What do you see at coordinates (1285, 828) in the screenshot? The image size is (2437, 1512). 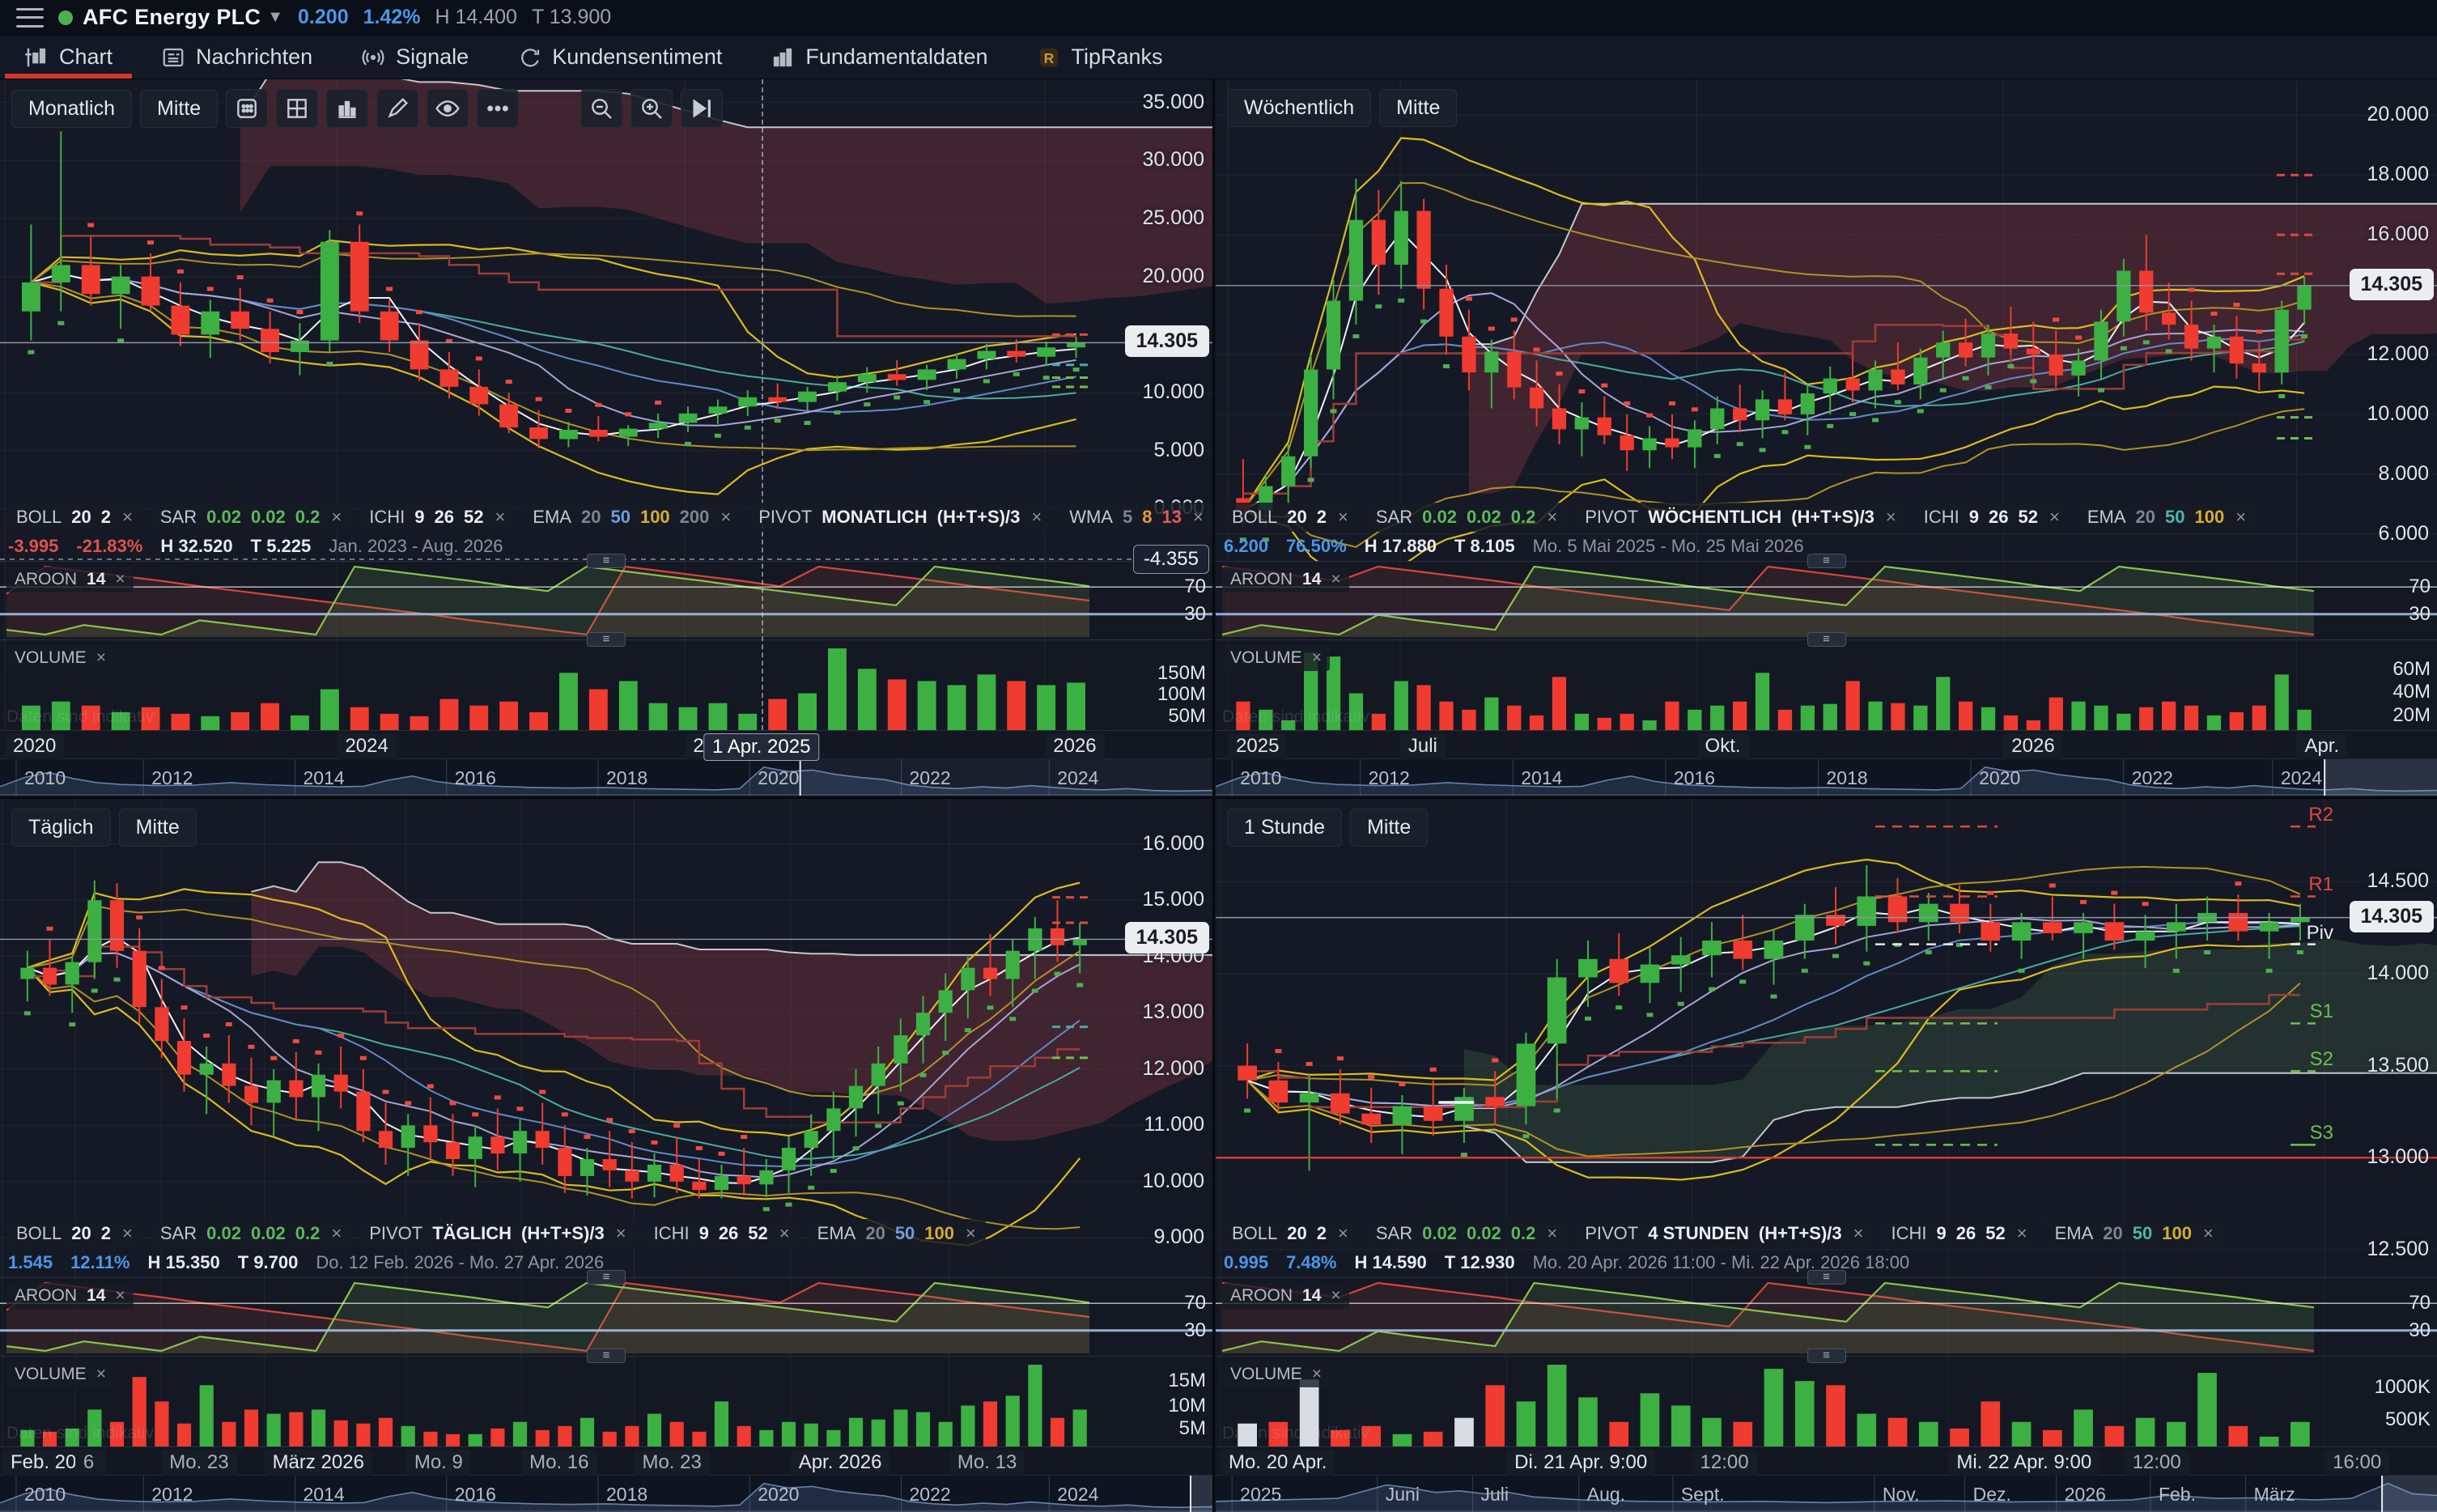 I see `timeframe-button: 1 Stunde` at bounding box center [1285, 828].